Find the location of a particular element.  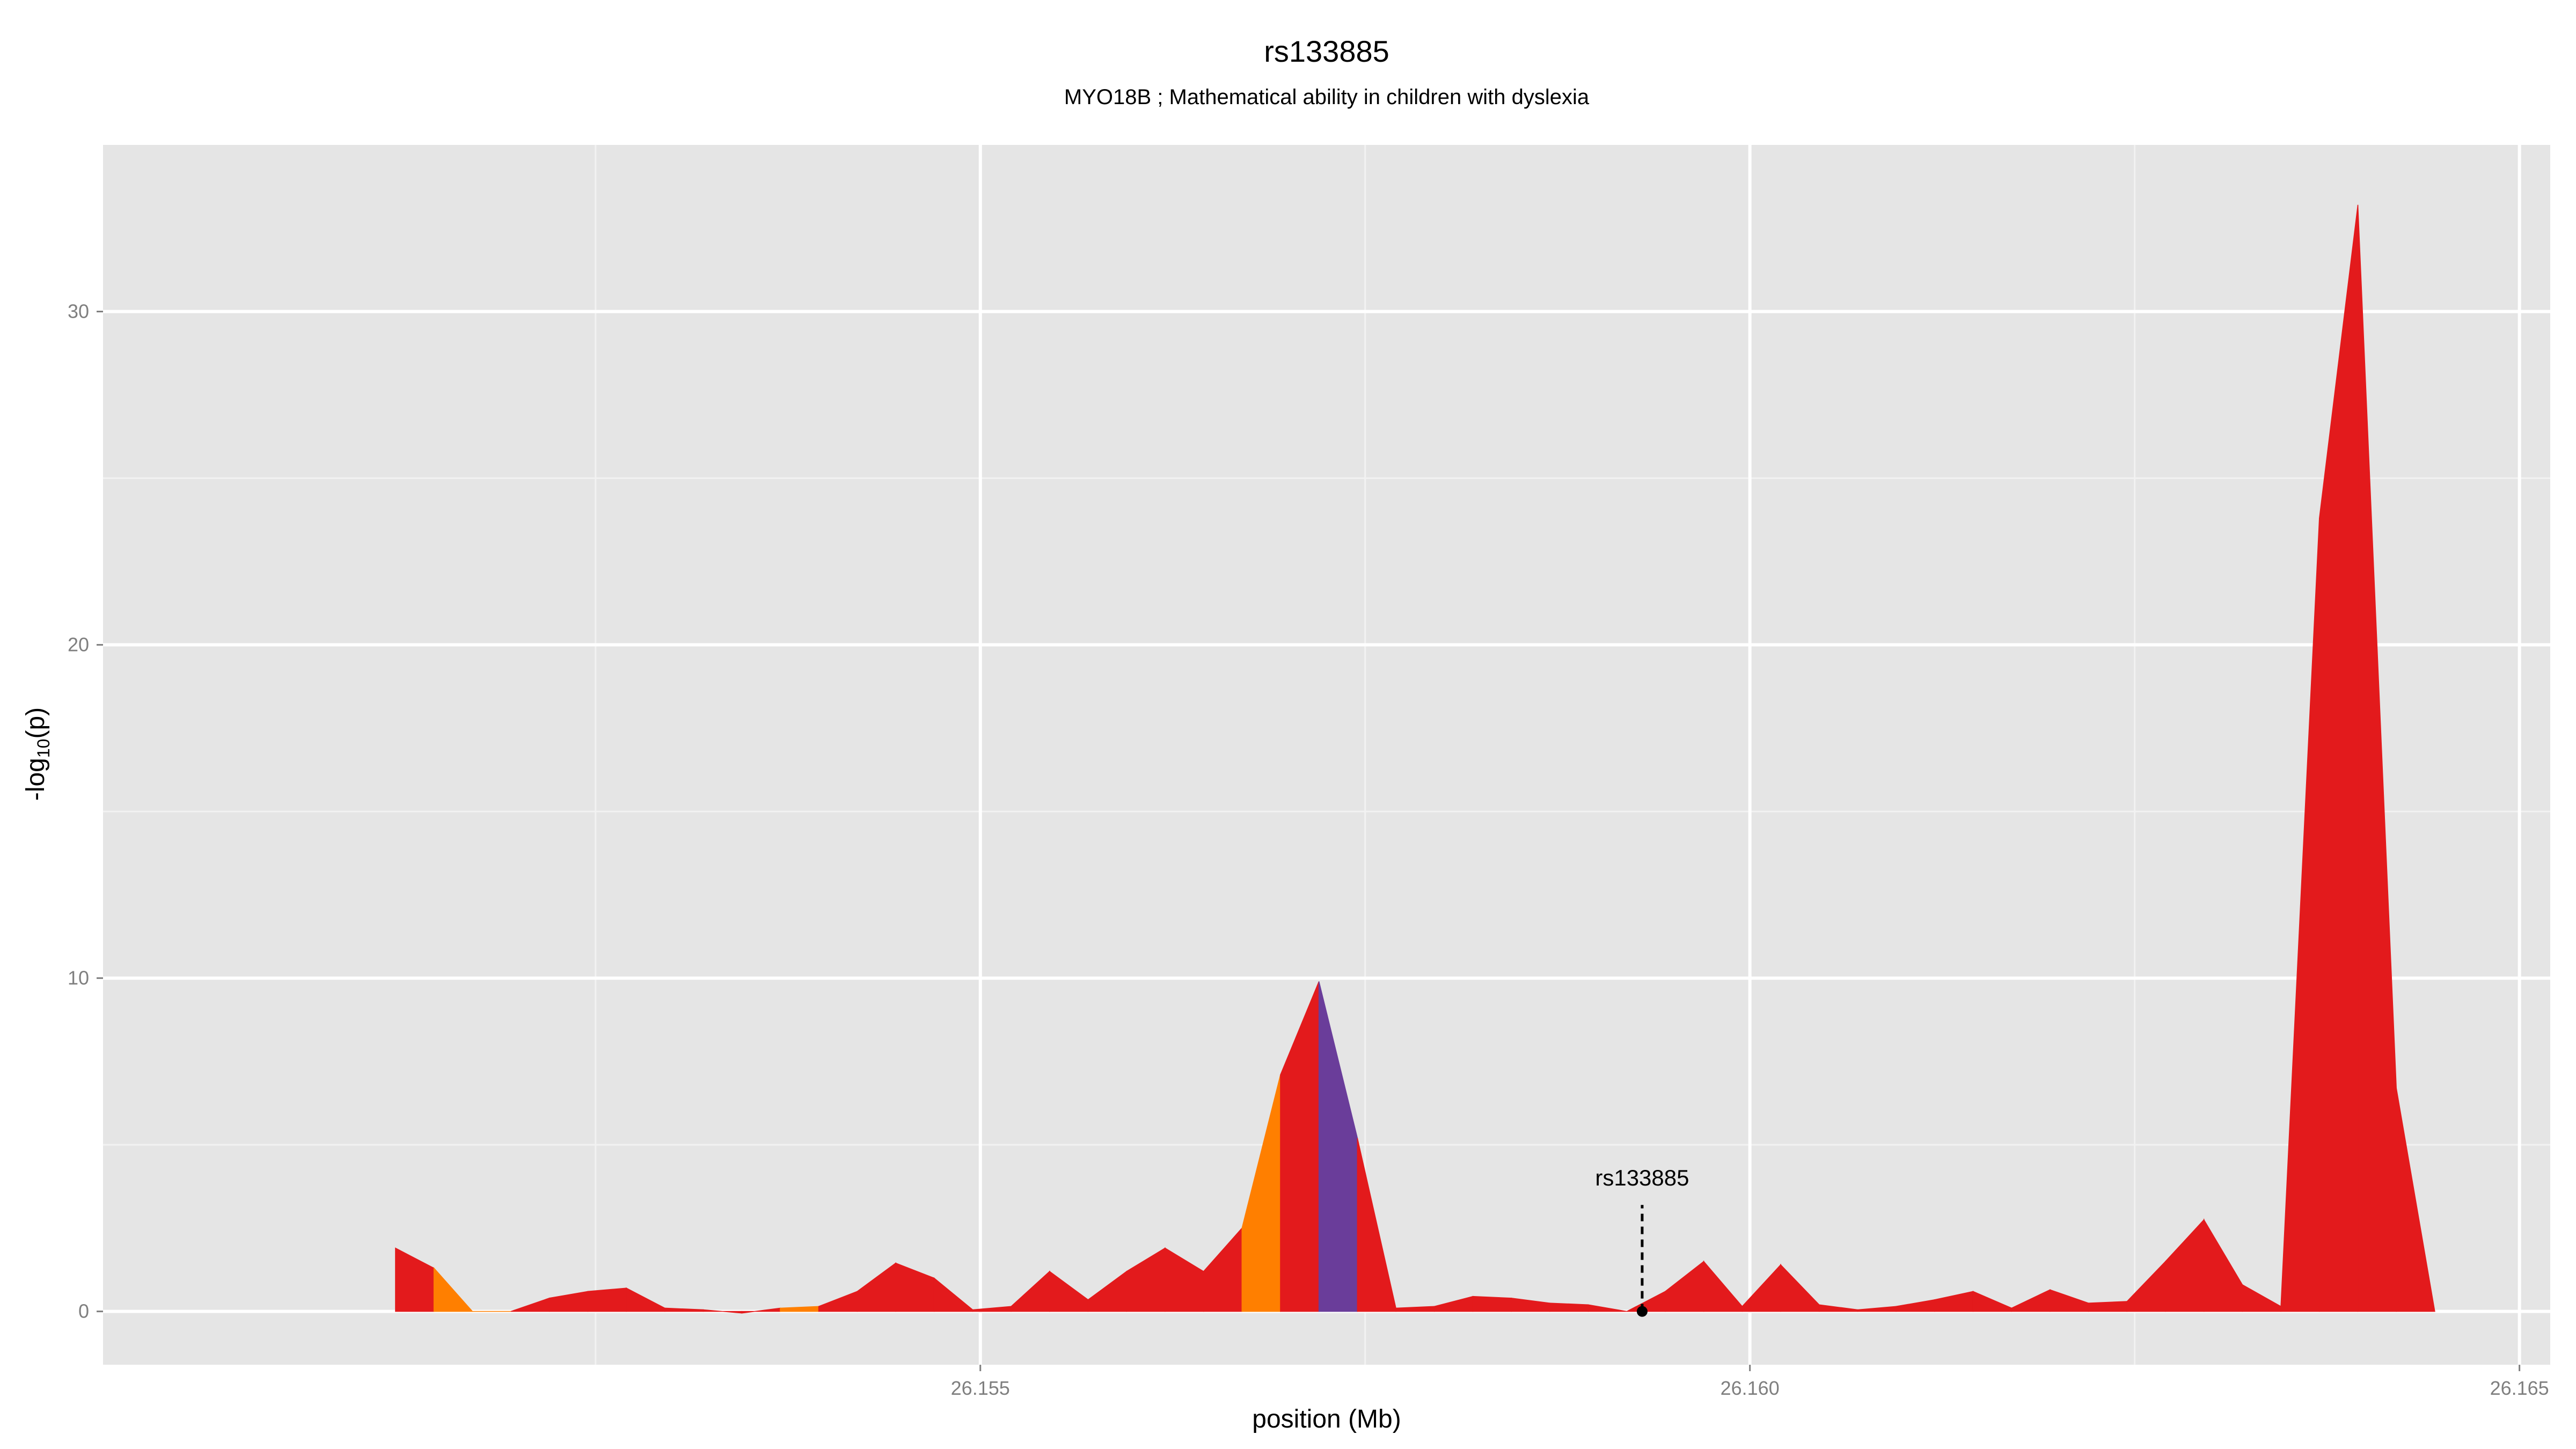

y-tick-label: 0 is located at coordinates (83, 1311).